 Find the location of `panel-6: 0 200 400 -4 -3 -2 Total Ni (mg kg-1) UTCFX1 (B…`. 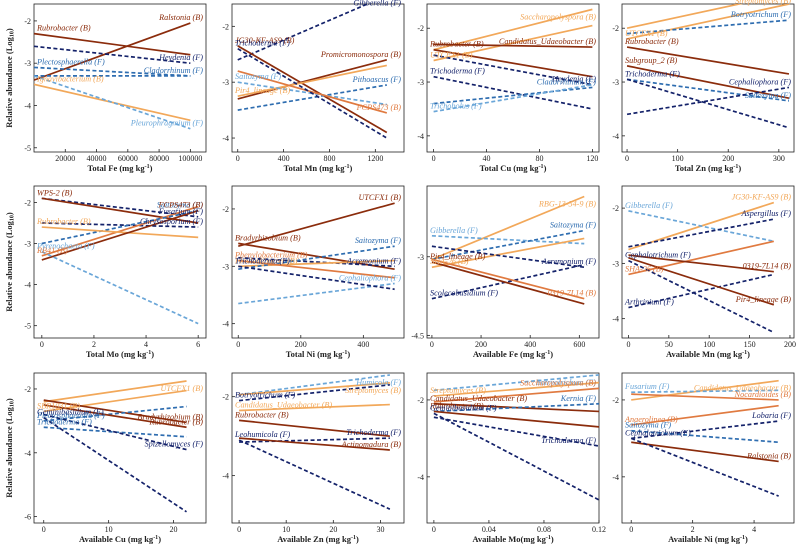

panel-6: 0 200 400 -4 -3 -2 Total Ni (mg kg-1) UTCFX1 (B… is located at coordinates (313, 272).